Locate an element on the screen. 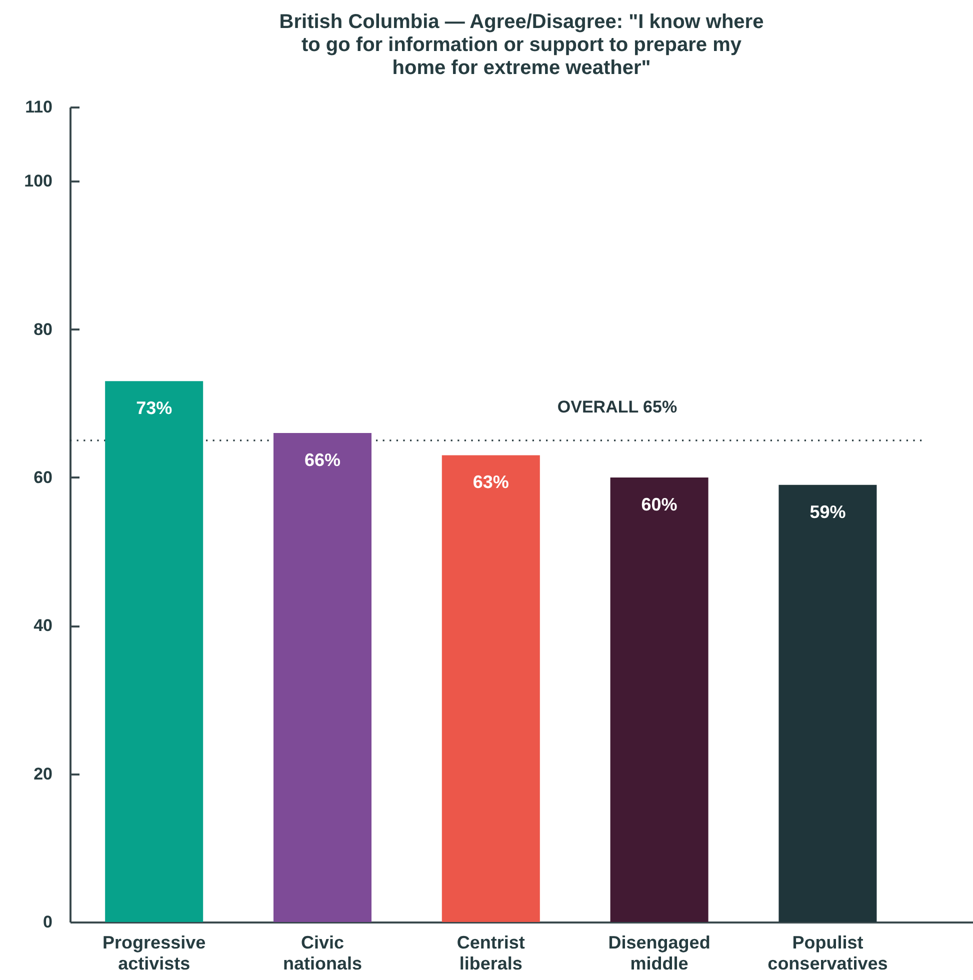  y-tick-label: 20 is located at coordinates (43, 774).